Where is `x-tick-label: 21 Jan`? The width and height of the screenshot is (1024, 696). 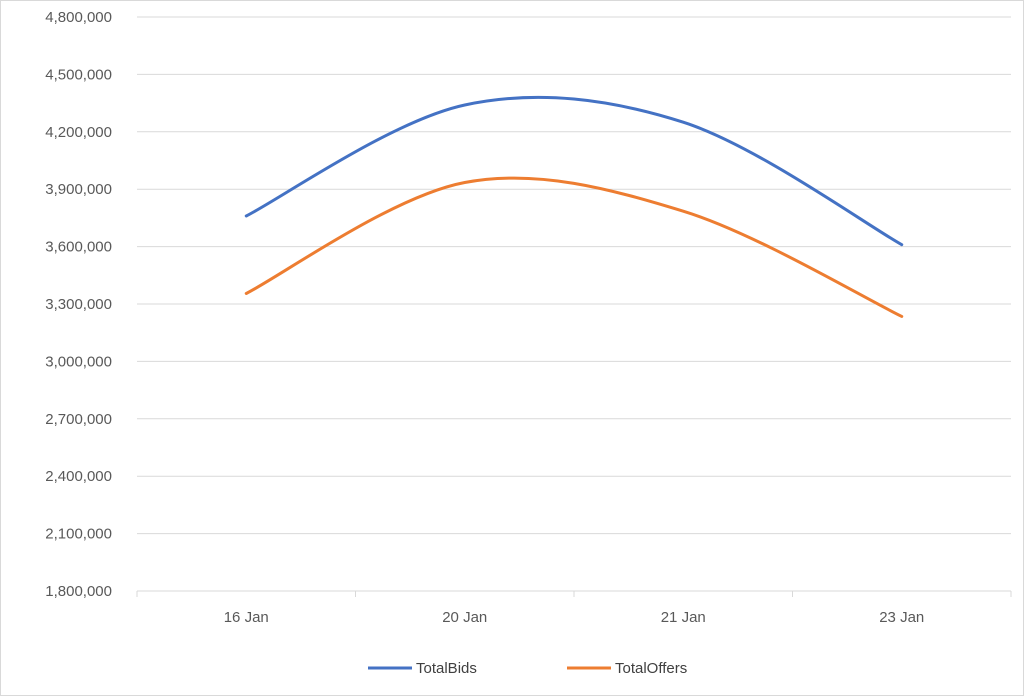
x-tick-label: 21 Jan is located at coordinates (683, 617).